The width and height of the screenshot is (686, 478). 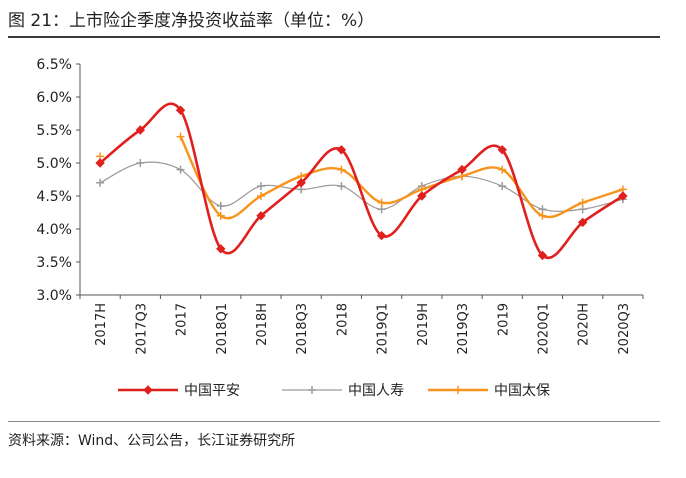 What do you see at coordinates (376, 390) in the screenshot?
I see `legend-label: 中国人寿` at bounding box center [376, 390].